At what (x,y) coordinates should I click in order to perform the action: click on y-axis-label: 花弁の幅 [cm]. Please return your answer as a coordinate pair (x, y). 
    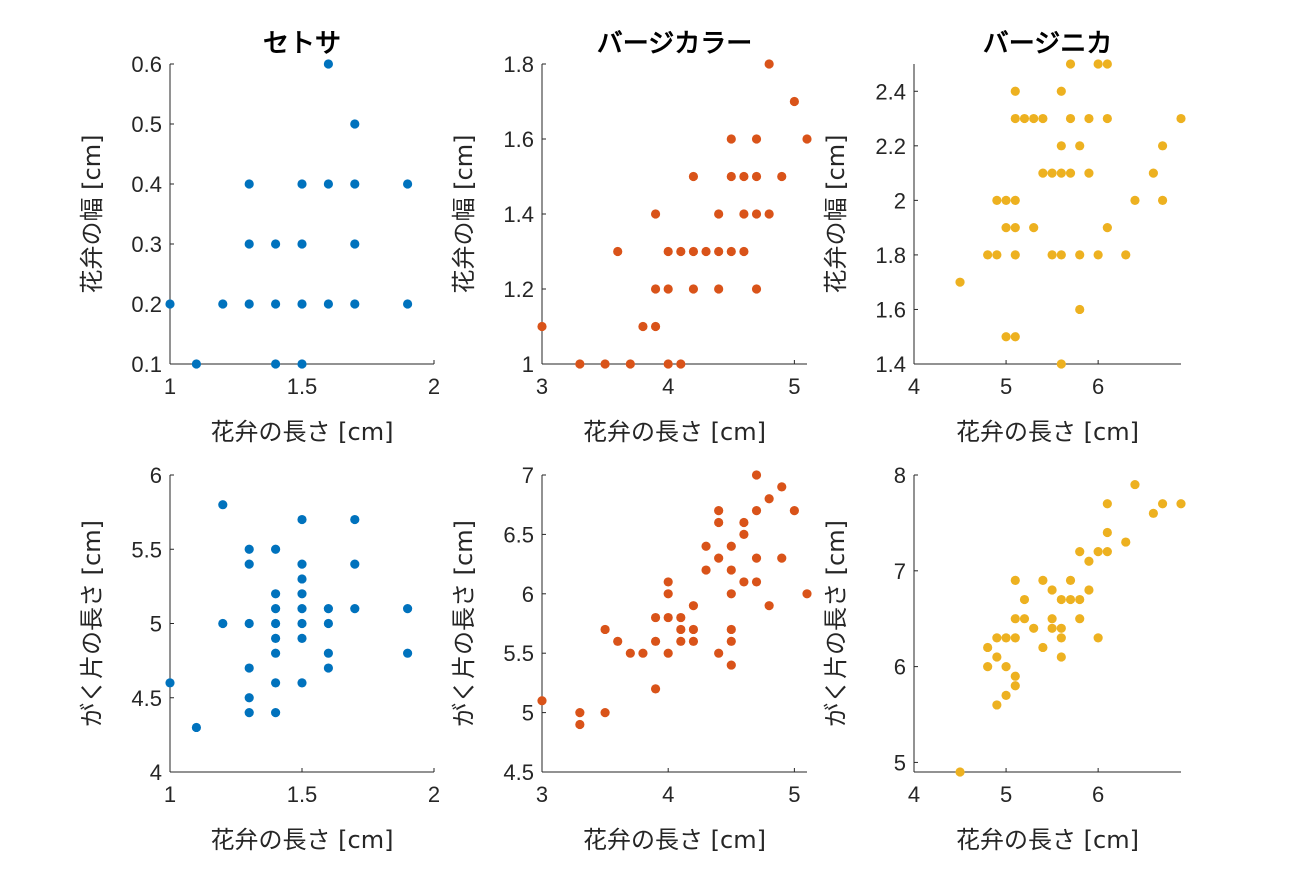
    Looking at the image, I should click on (464, 214).